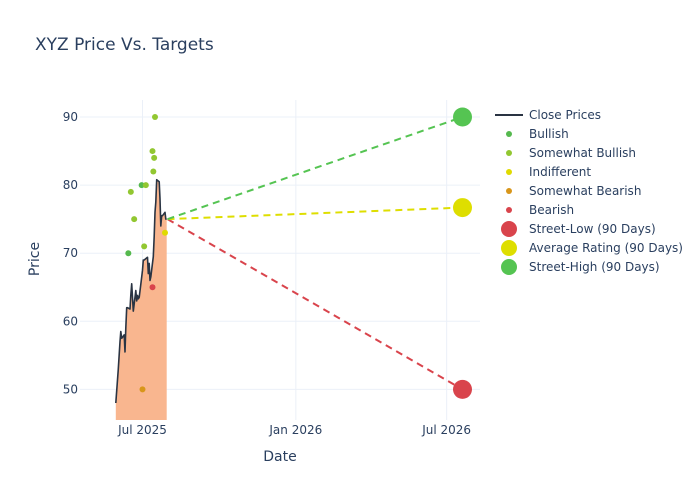 This screenshot has height=500, width=700. What do you see at coordinates (279, 457) in the screenshot?
I see `x-axis-title: Date` at bounding box center [279, 457].